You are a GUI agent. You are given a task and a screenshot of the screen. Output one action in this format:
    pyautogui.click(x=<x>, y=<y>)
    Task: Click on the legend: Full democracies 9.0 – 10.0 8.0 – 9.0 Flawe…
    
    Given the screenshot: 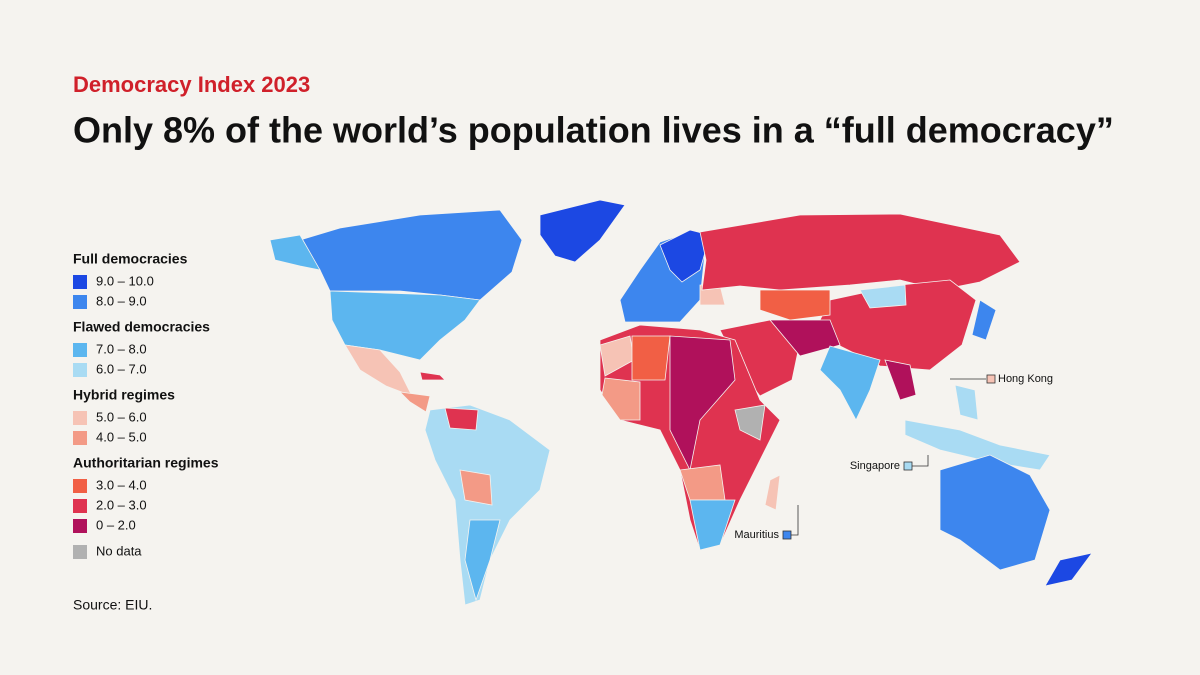 What is the action you would take?
    pyautogui.click(x=146, y=405)
    